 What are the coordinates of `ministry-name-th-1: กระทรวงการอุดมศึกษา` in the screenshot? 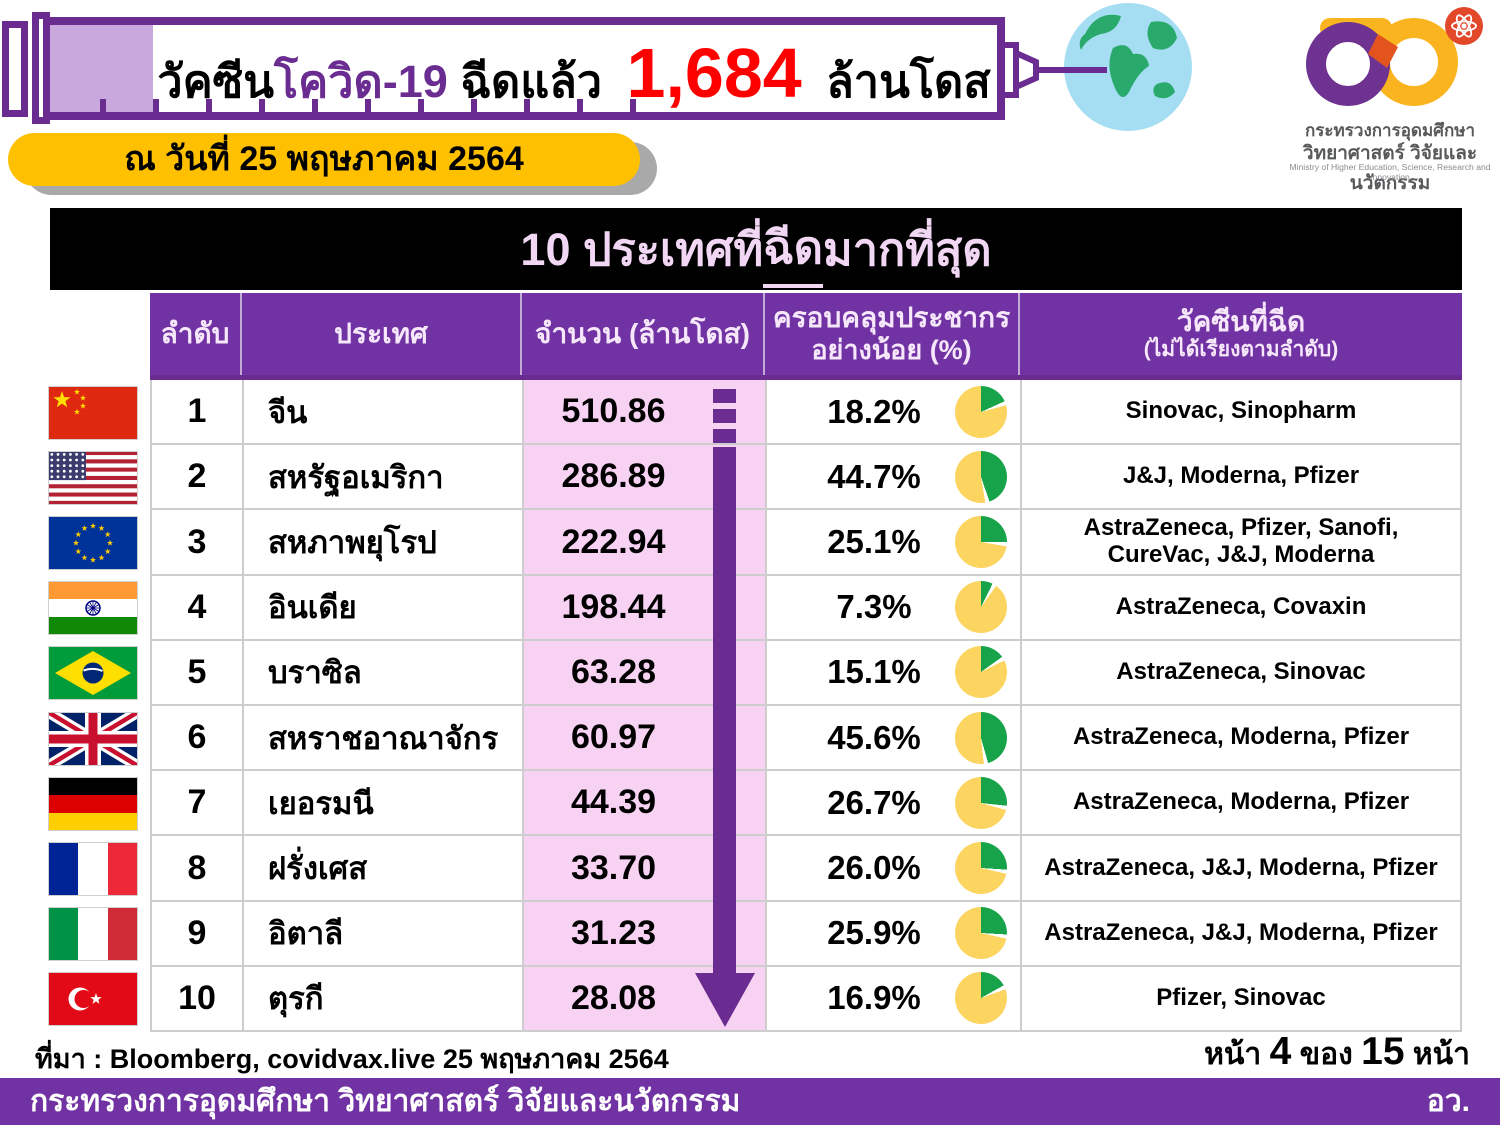 It's located at (1390, 130).